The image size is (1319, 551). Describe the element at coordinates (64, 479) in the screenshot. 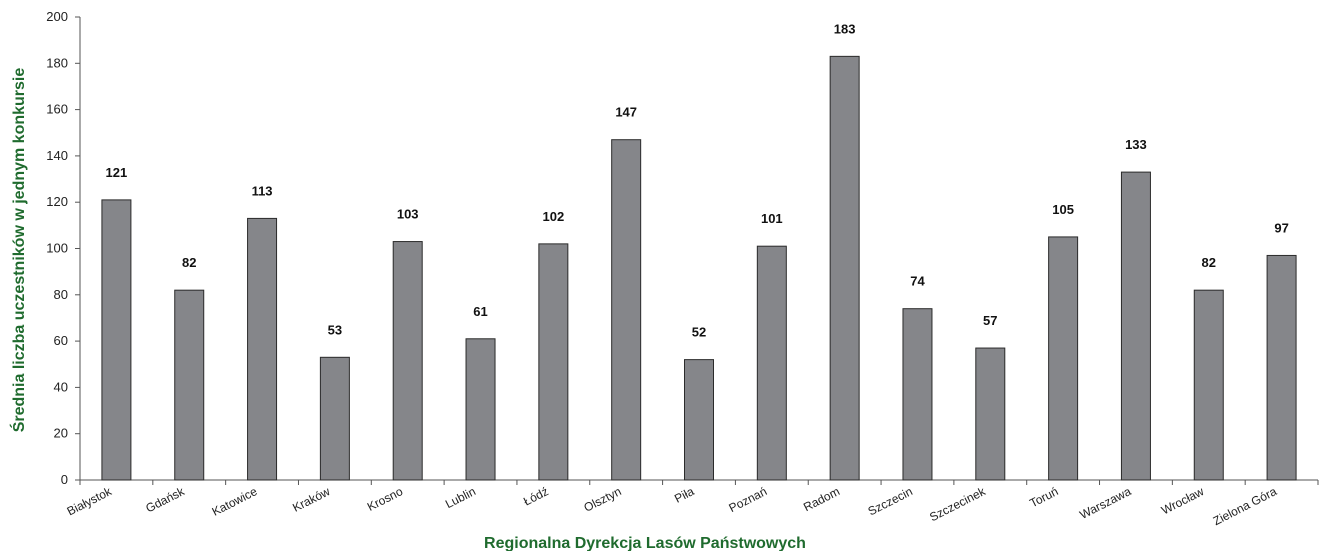

I see `y-tick-label: 0` at that location.